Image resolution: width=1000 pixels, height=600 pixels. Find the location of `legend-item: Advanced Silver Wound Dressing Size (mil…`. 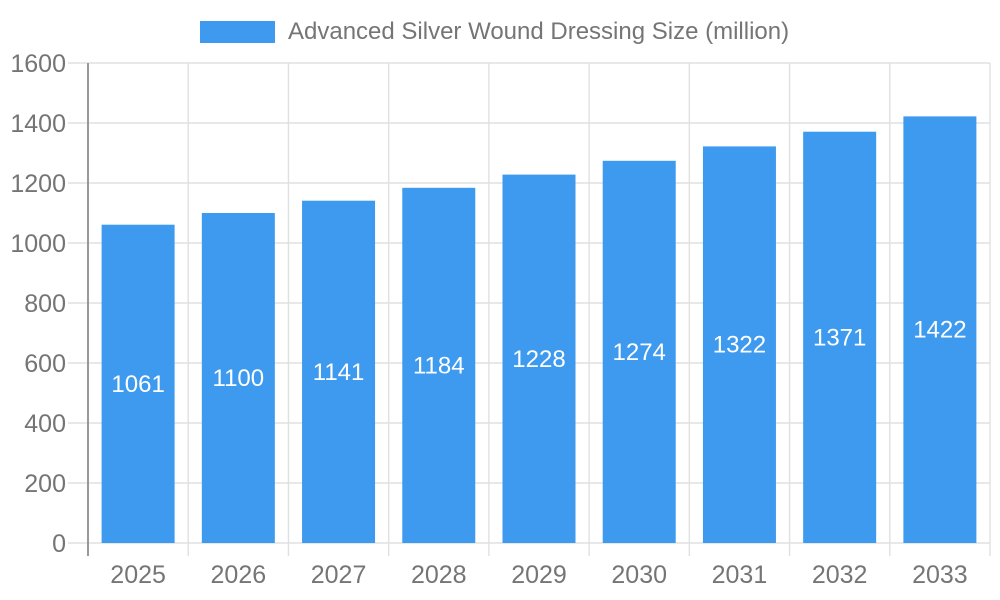

legend-item: Advanced Silver Wound Dressing Size (mil… is located at coordinates (494, 32).